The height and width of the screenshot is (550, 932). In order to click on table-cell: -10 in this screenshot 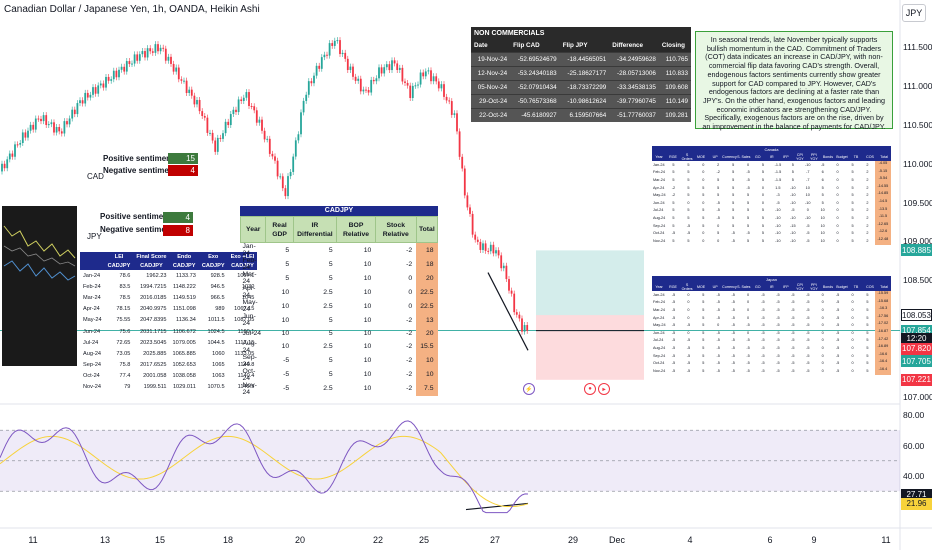, I will do `click(778, 225)`.